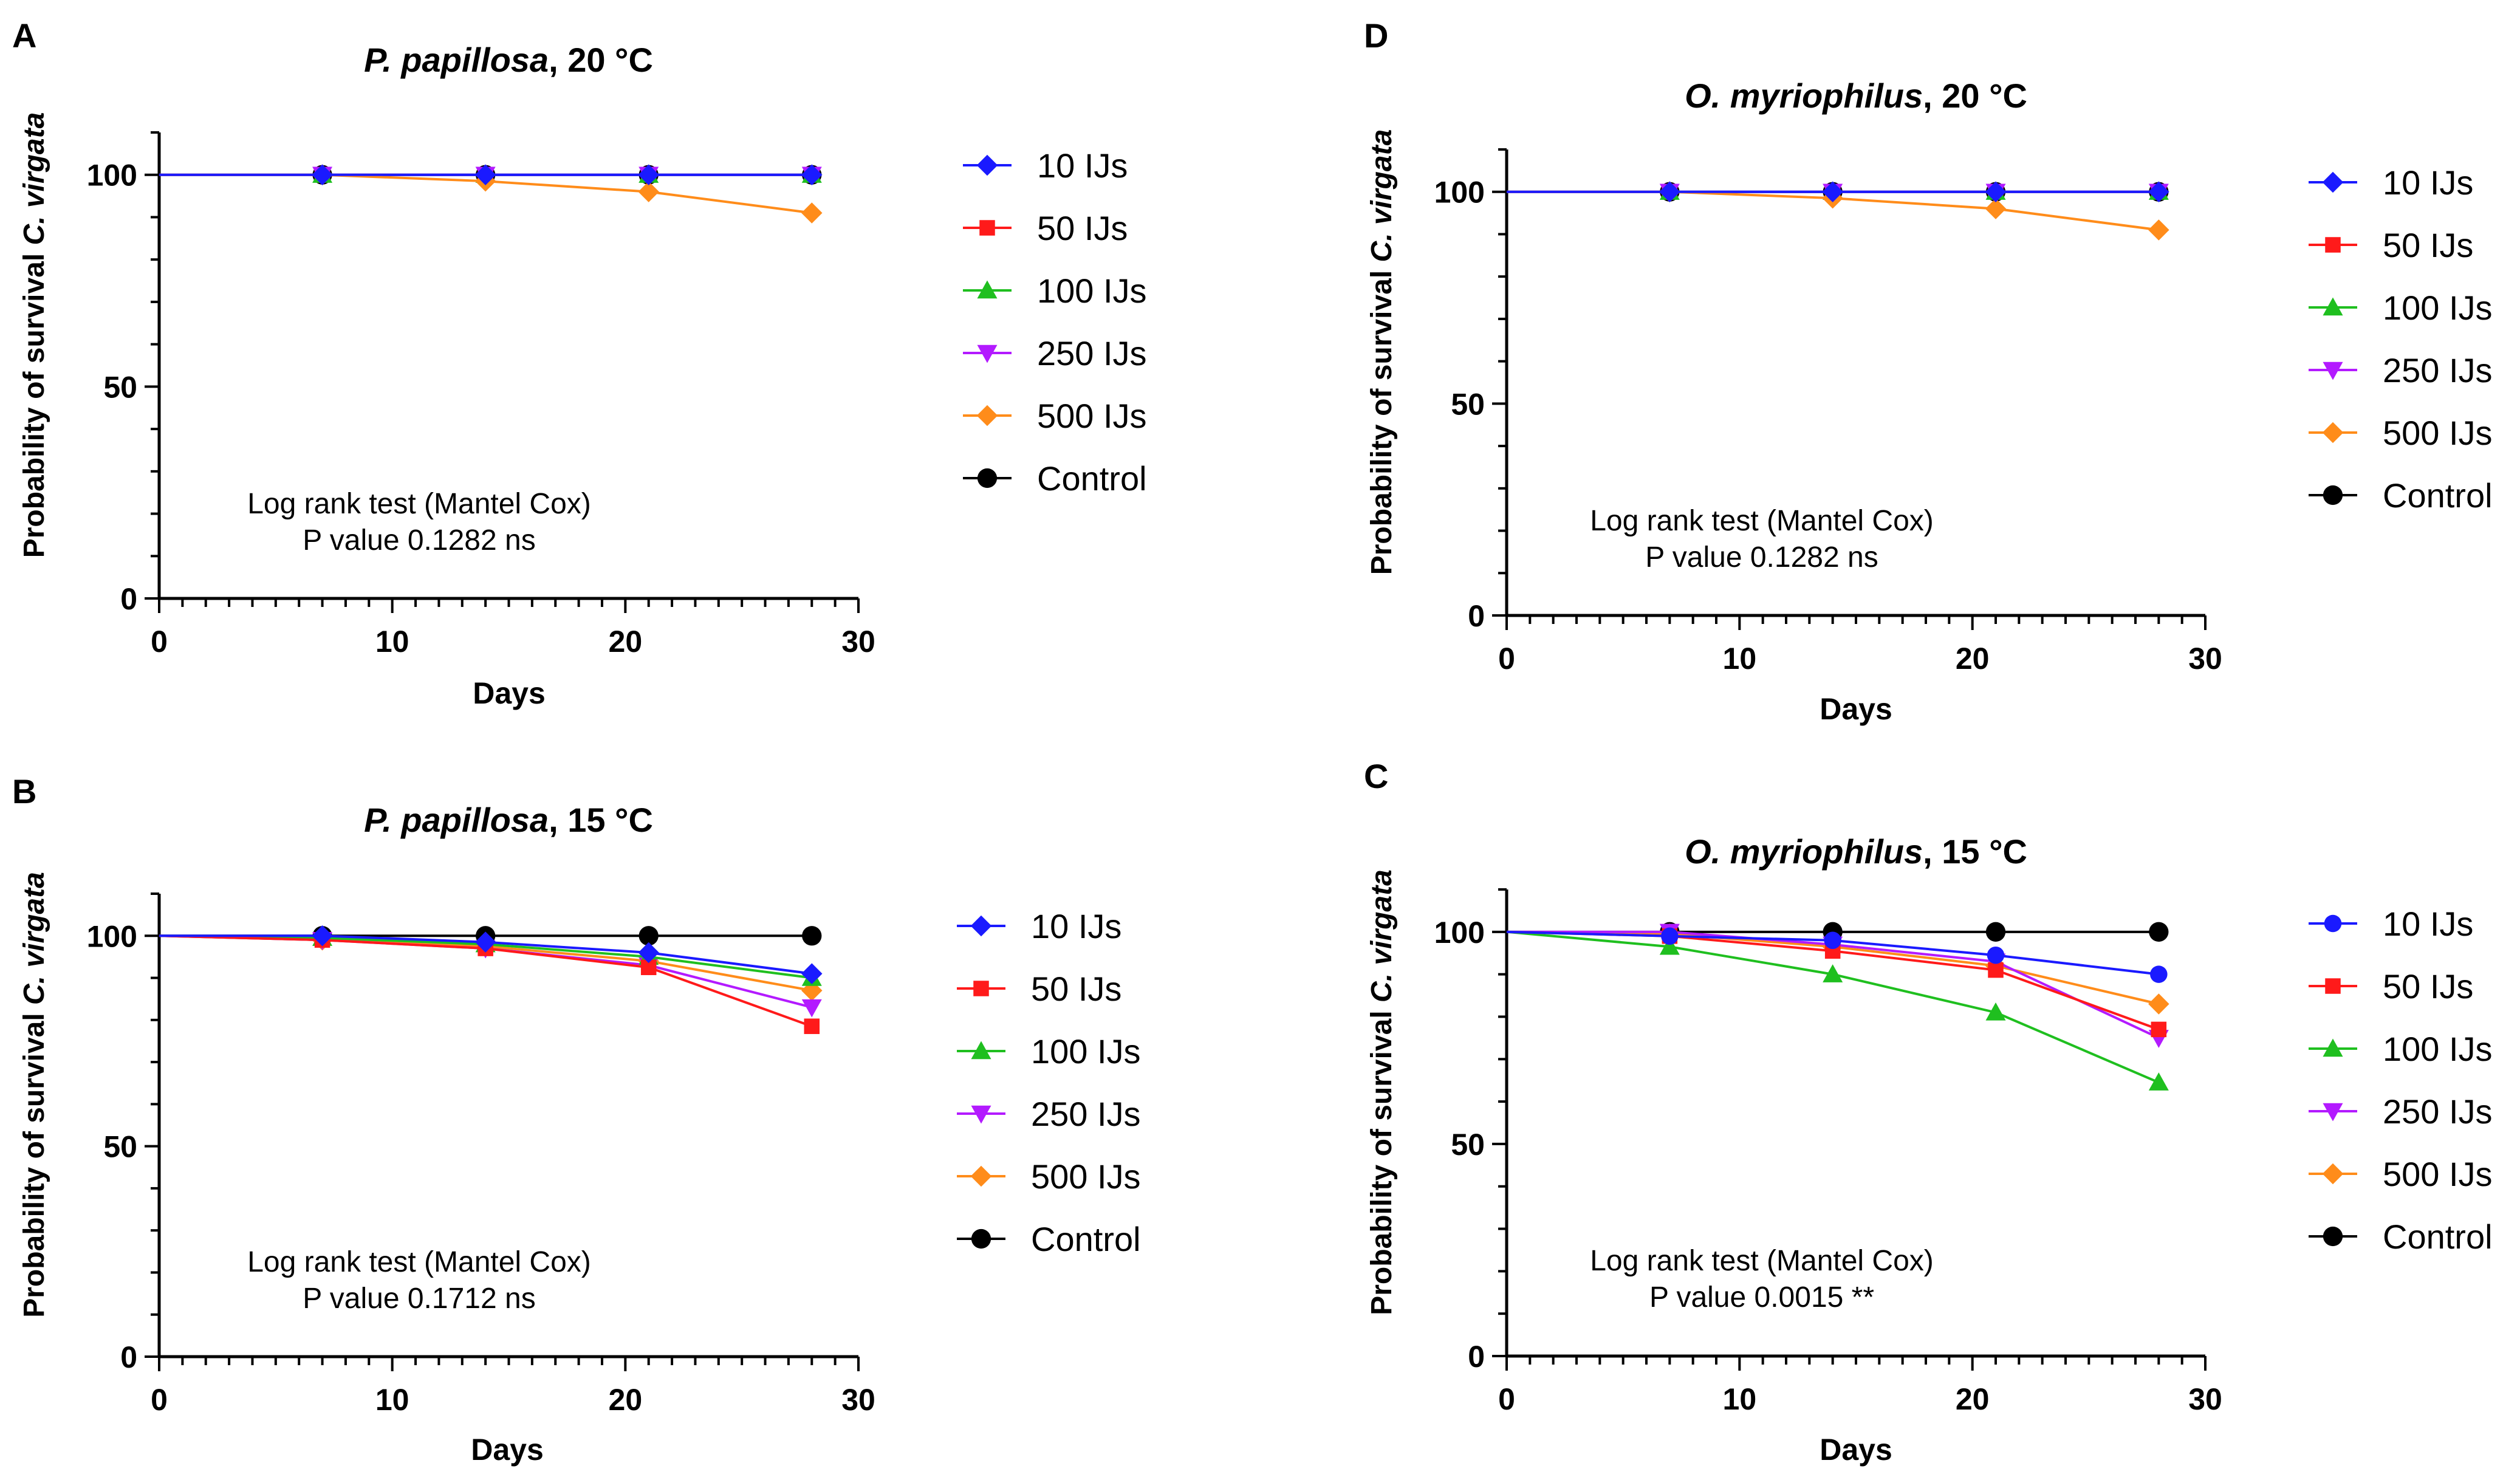 The width and height of the screenshot is (2520, 1480). Describe the element at coordinates (1973, 659) in the screenshot. I see `x-tick-label: 20` at that location.